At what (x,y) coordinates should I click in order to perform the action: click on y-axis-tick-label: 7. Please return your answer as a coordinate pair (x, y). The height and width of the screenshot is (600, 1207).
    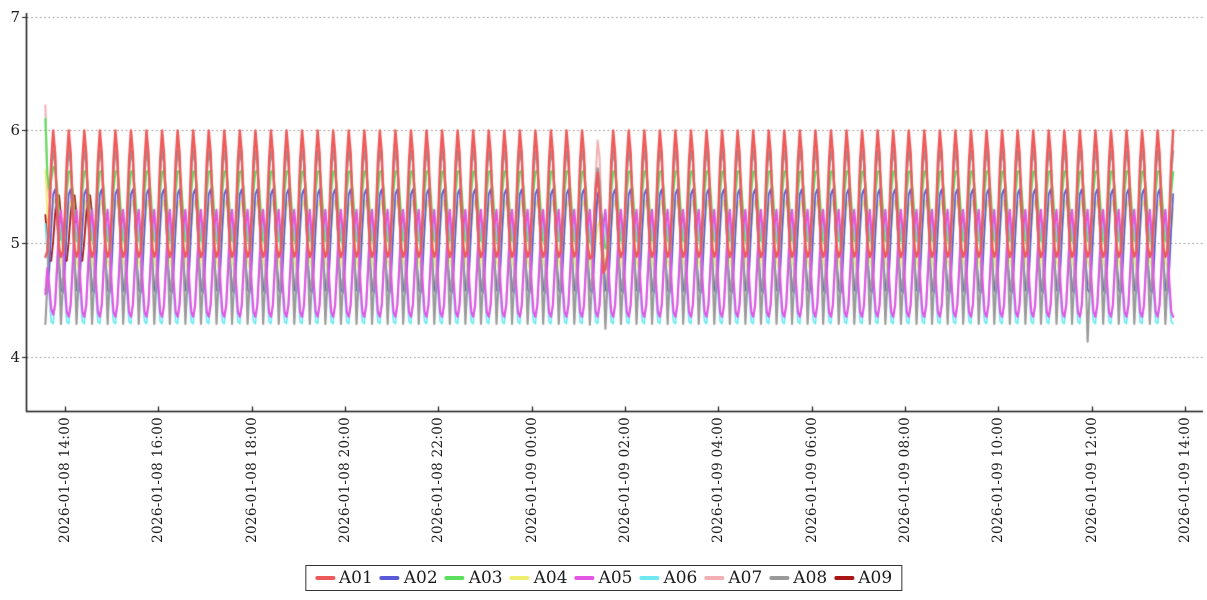
    Looking at the image, I should click on (15, 17).